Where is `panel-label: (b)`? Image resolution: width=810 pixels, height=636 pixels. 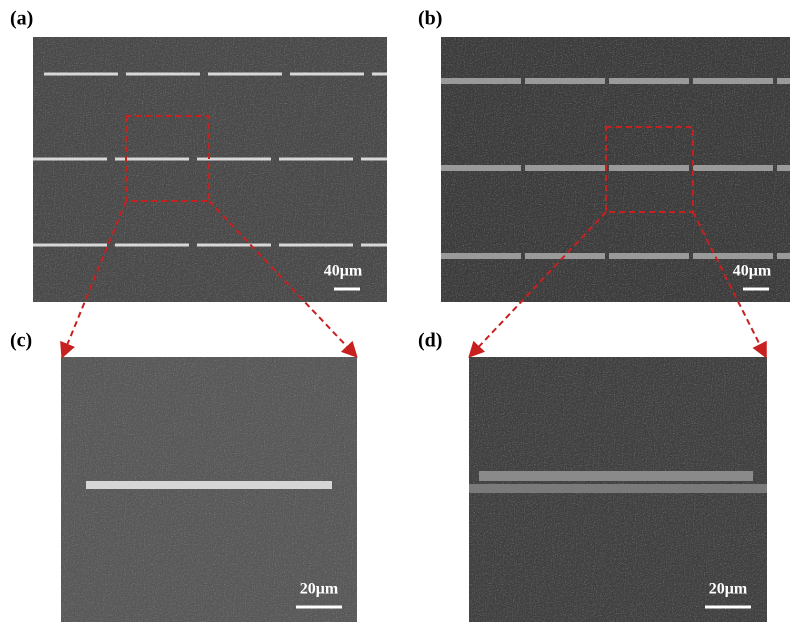 panel-label: (b) is located at coordinates (430, 19).